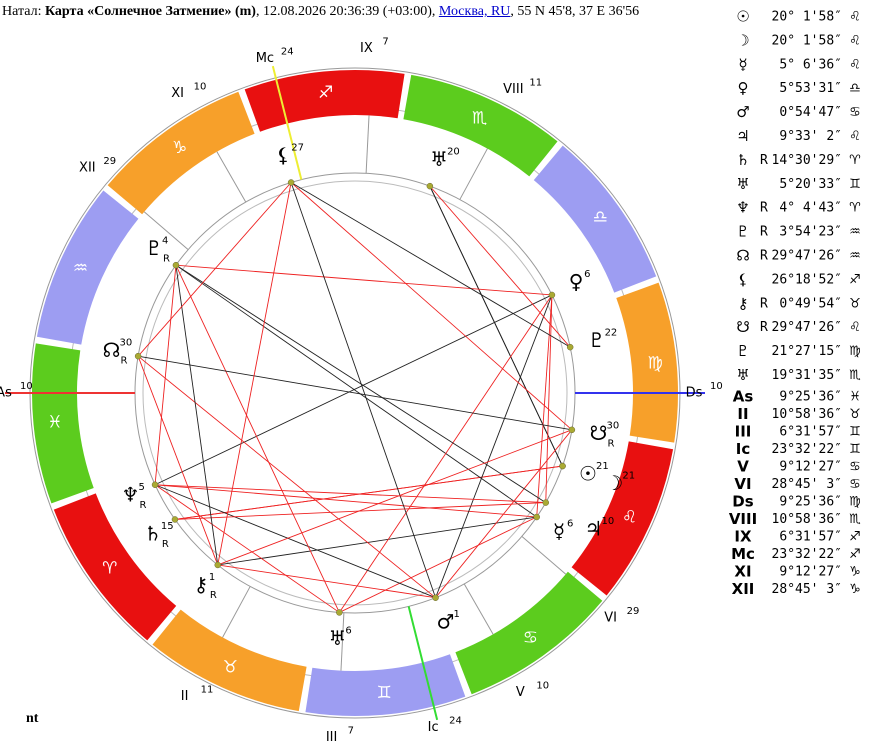 The image size is (876, 750). What do you see at coordinates (80, 268) in the screenshot?
I see `sign-glyph: ♒` at bounding box center [80, 268].